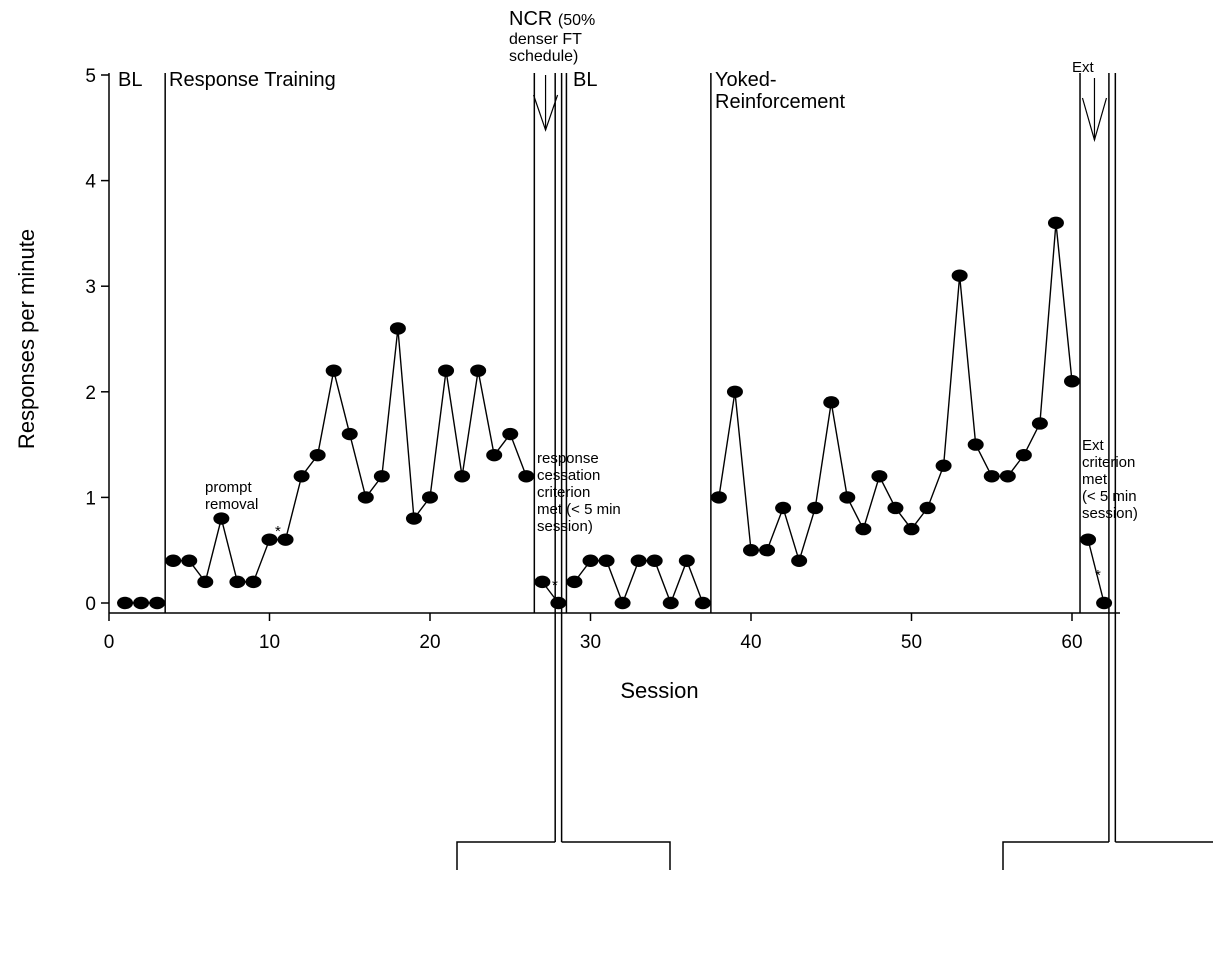 This screenshot has width=1213, height=959. What do you see at coordinates (1083, 67) in the screenshot?
I see `phase-label-ext: Ext` at bounding box center [1083, 67].